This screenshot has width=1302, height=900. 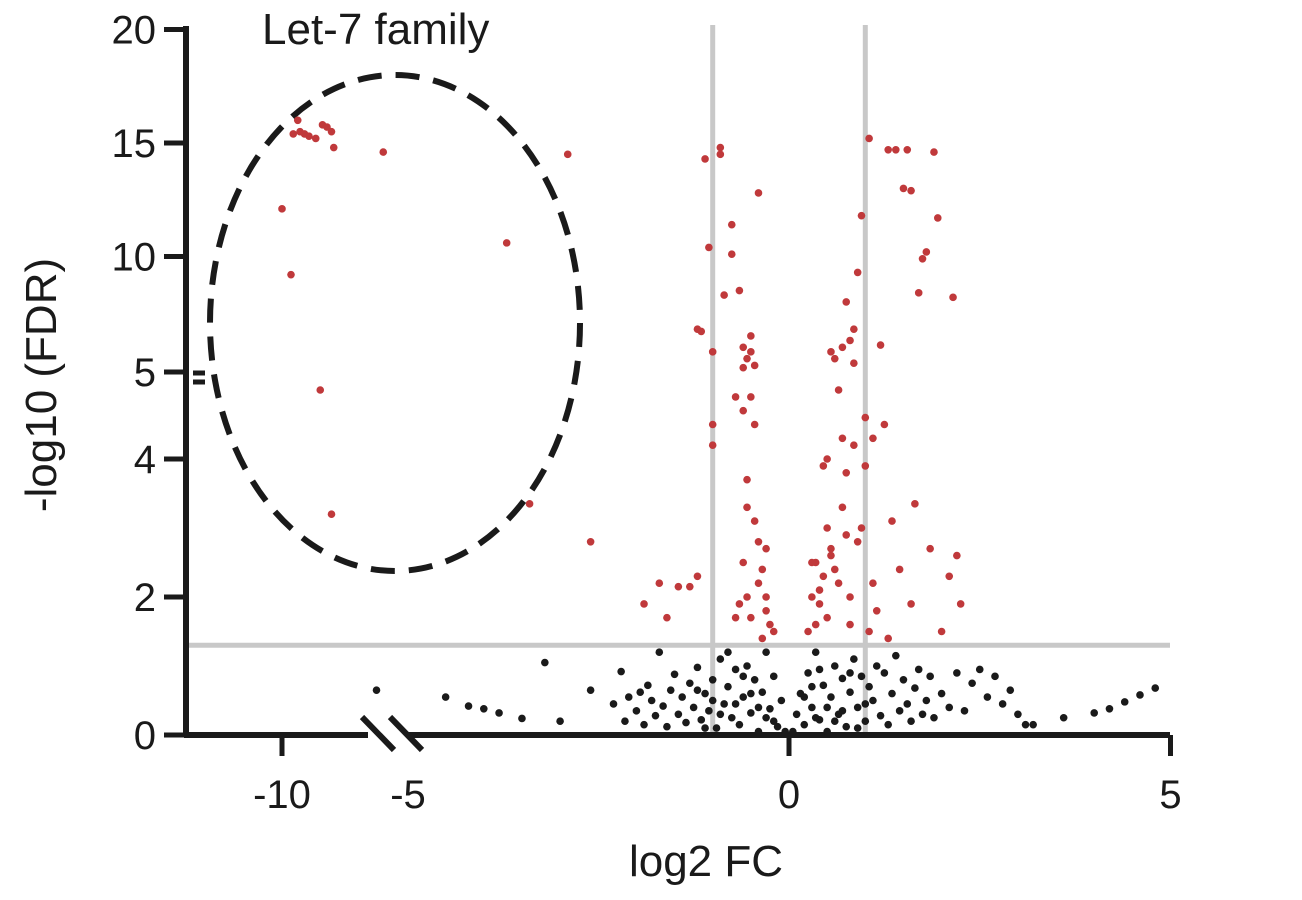 I want to click on y-axis: 0 2 4 5 10 15 20, so click(x=158, y=383).